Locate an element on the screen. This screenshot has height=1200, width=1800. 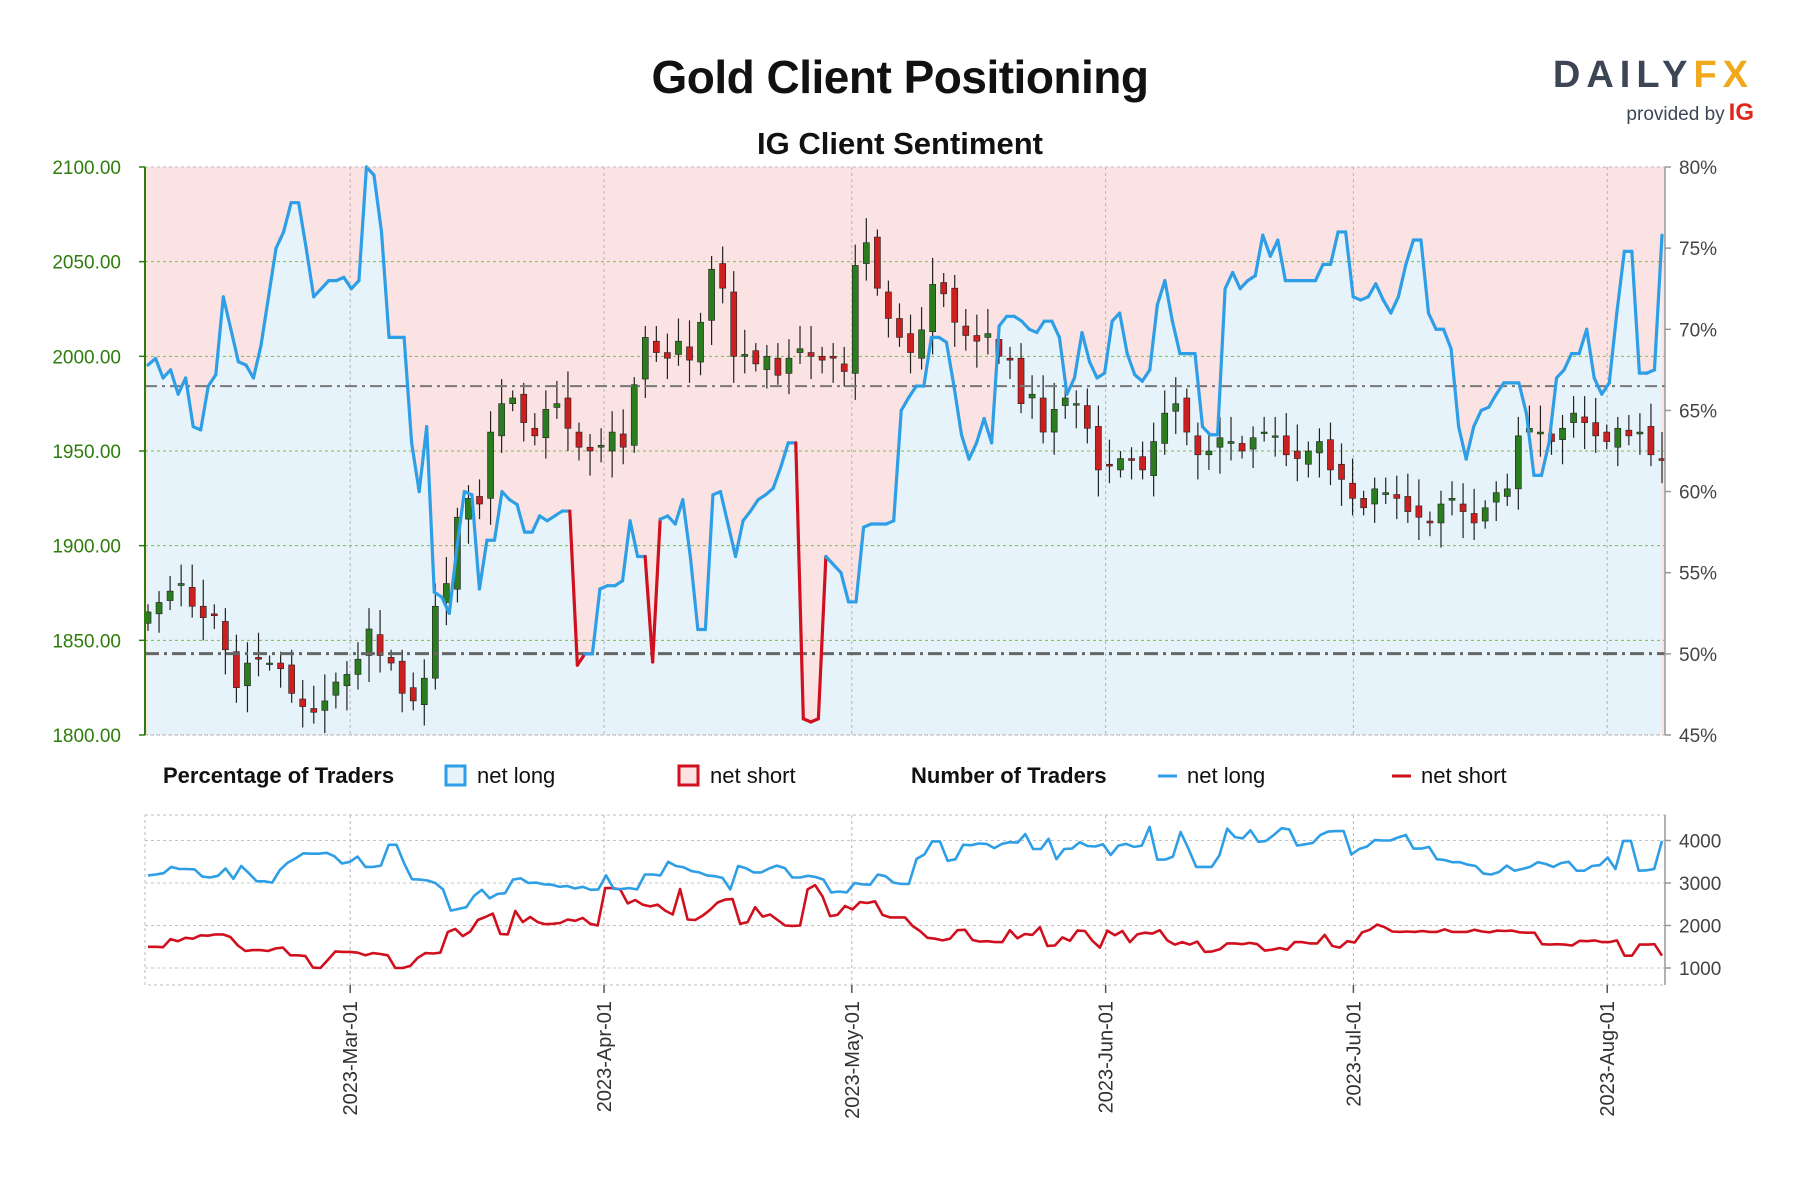
right-tick-label: 55% is located at coordinates (1698, 574).